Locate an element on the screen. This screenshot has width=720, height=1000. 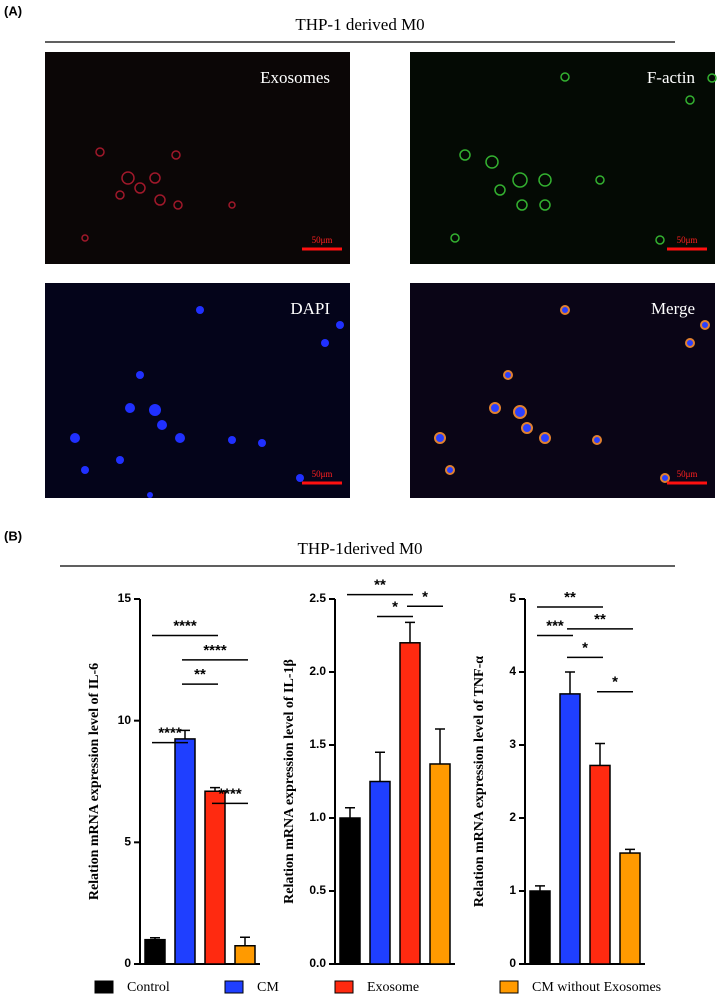
image-dapi is located at coordinates (197, 390).